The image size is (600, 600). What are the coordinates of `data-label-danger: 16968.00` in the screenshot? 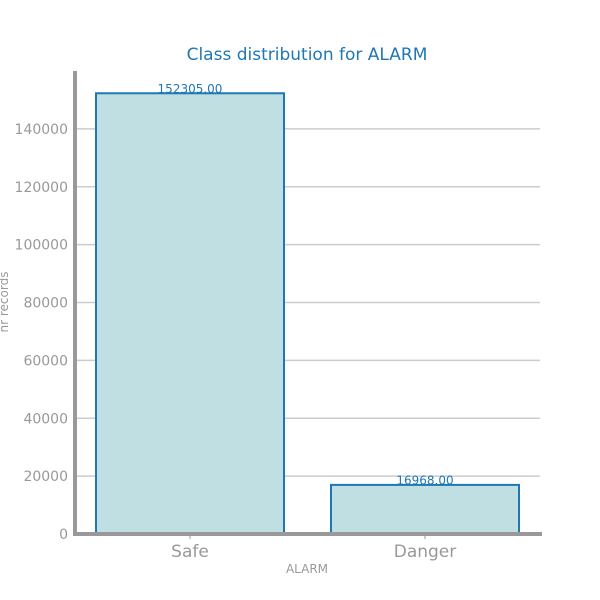 It's located at (424, 480).